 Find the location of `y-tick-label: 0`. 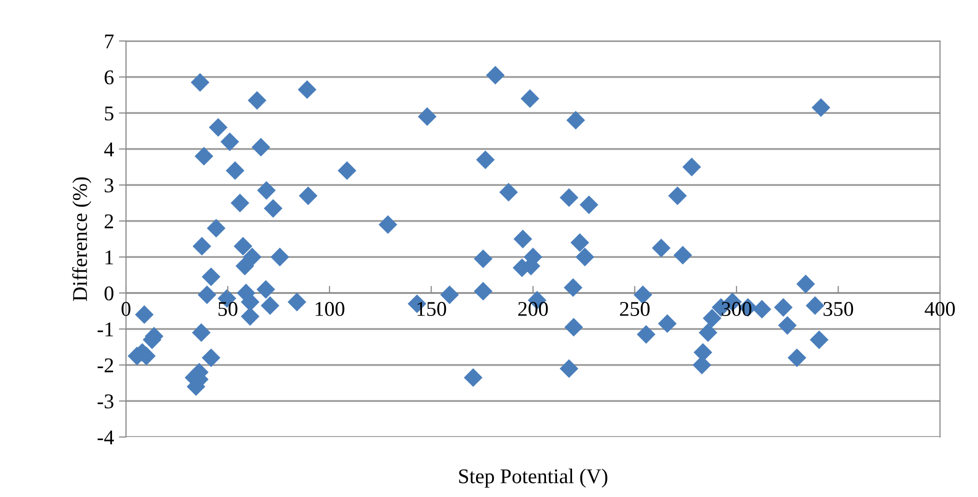

y-tick-label: 0 is located at coordinates (109, 293).